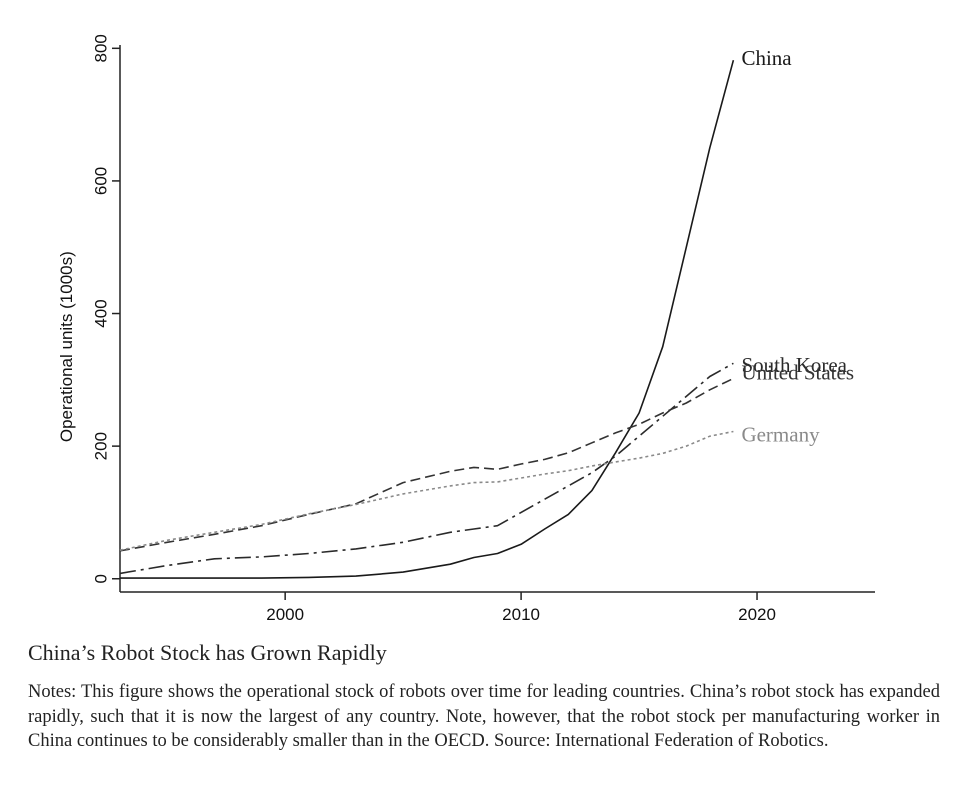 The height and width of the screenshot is (809, 959). What do you see at coordinates (100, 313) in the screenshot?
I see `y-tick-label: 400` at bounding box center [100, 313].